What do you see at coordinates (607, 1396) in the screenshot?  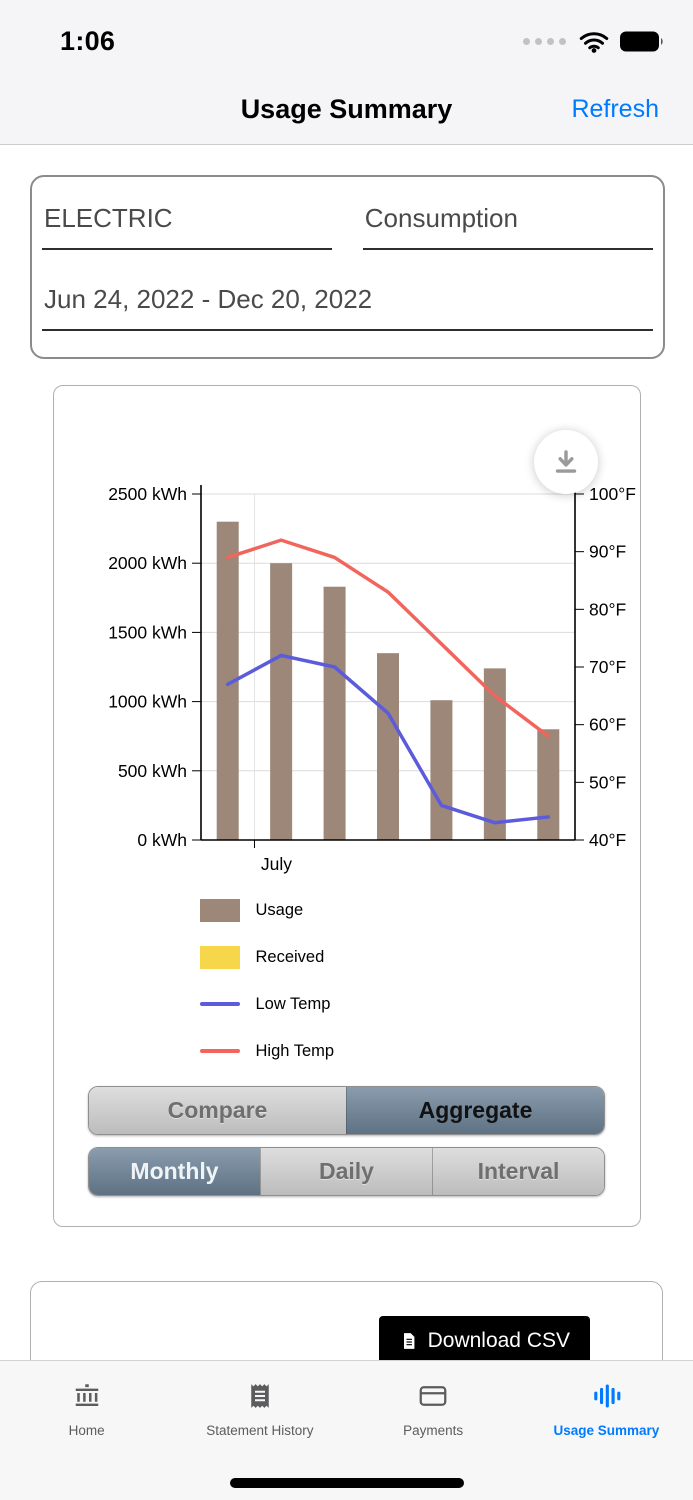 I see `usage-chart-icon` at bounding box center [607, 1396].